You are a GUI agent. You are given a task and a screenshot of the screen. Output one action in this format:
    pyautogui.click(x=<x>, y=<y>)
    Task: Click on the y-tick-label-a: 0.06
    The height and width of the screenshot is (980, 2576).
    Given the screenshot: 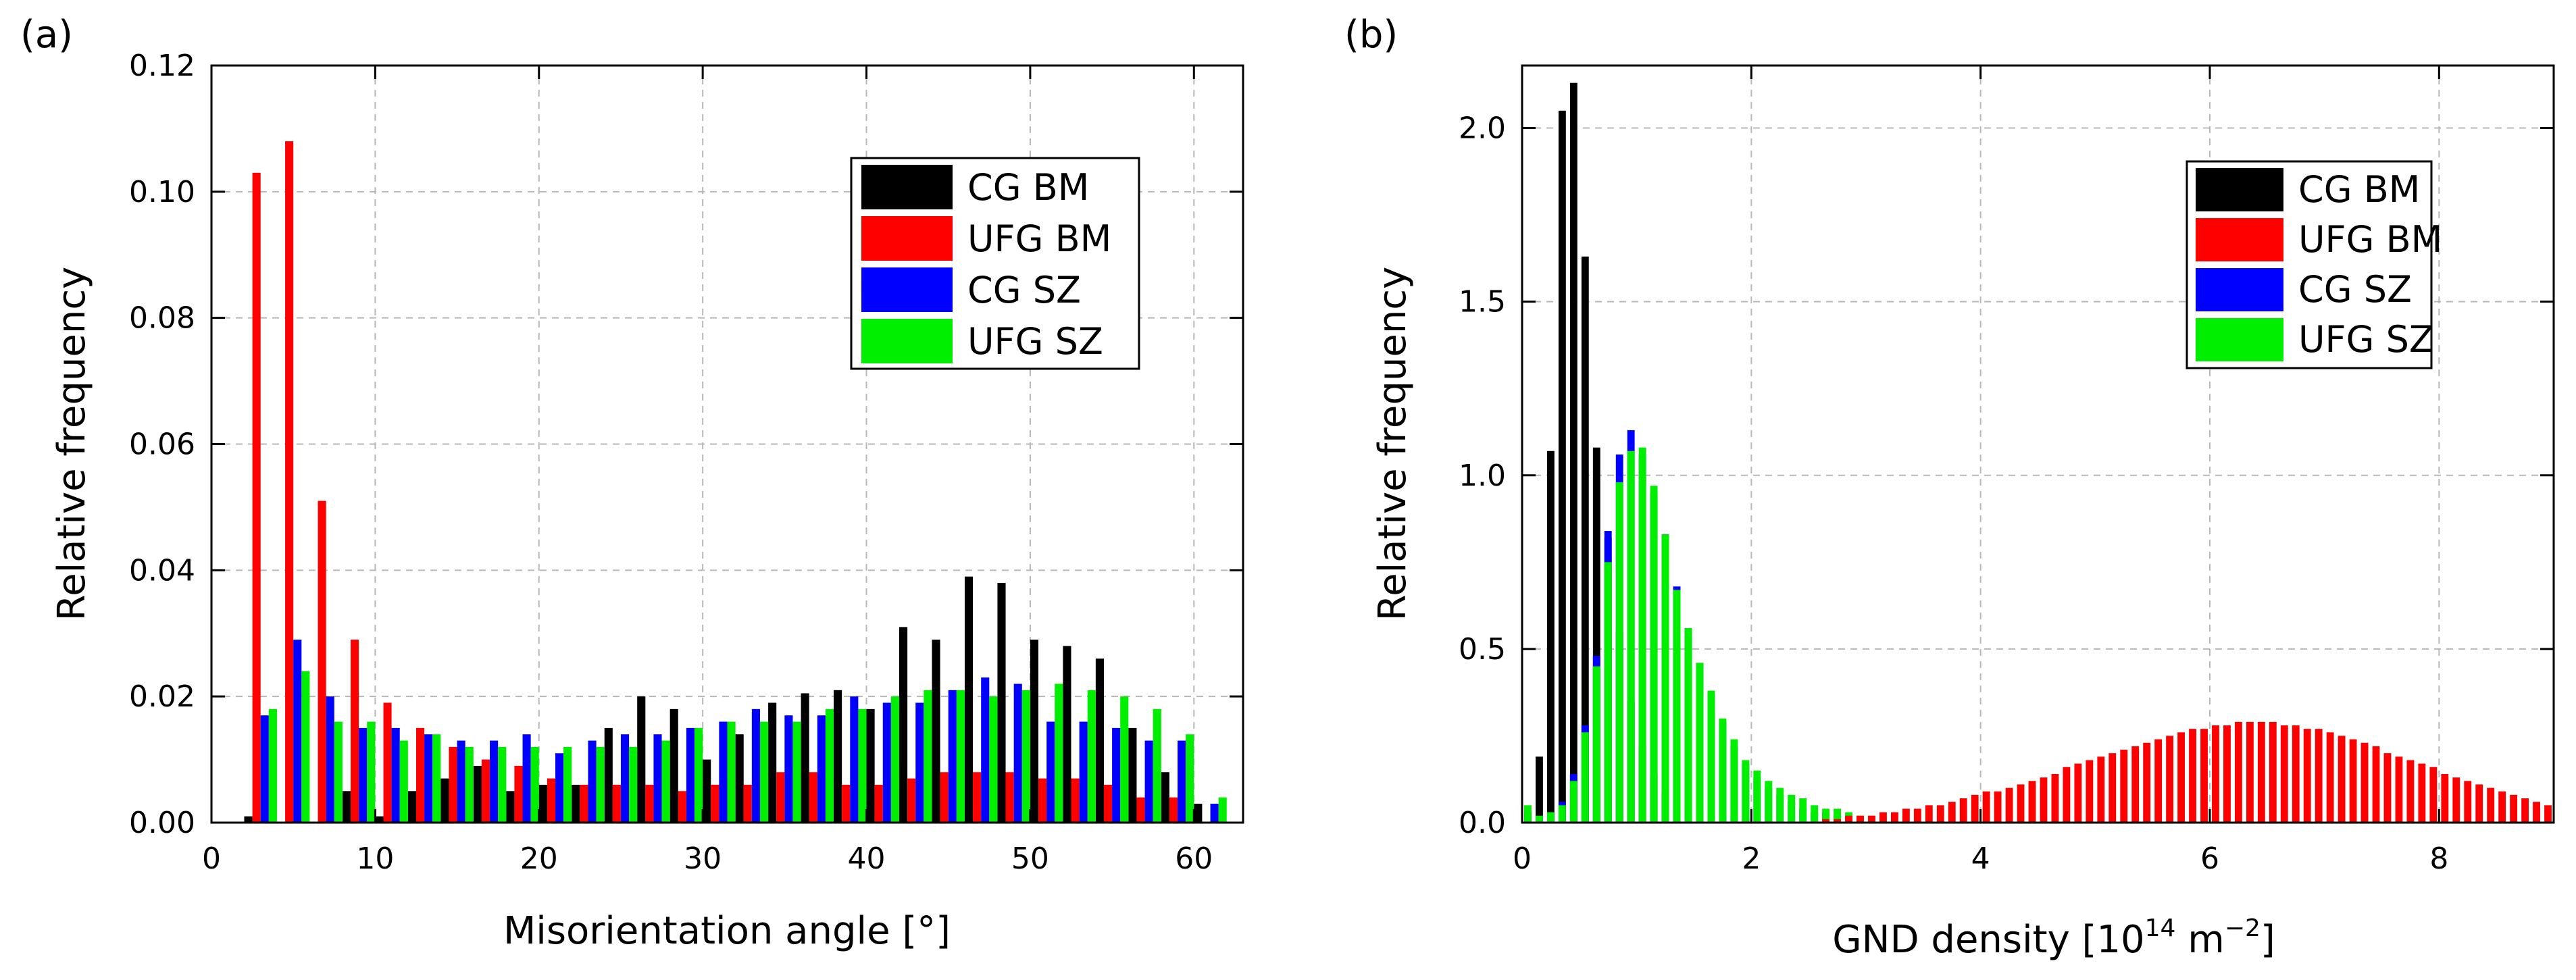 What is the action you would take?
    pyautogui.click(x=162, y=445)
    